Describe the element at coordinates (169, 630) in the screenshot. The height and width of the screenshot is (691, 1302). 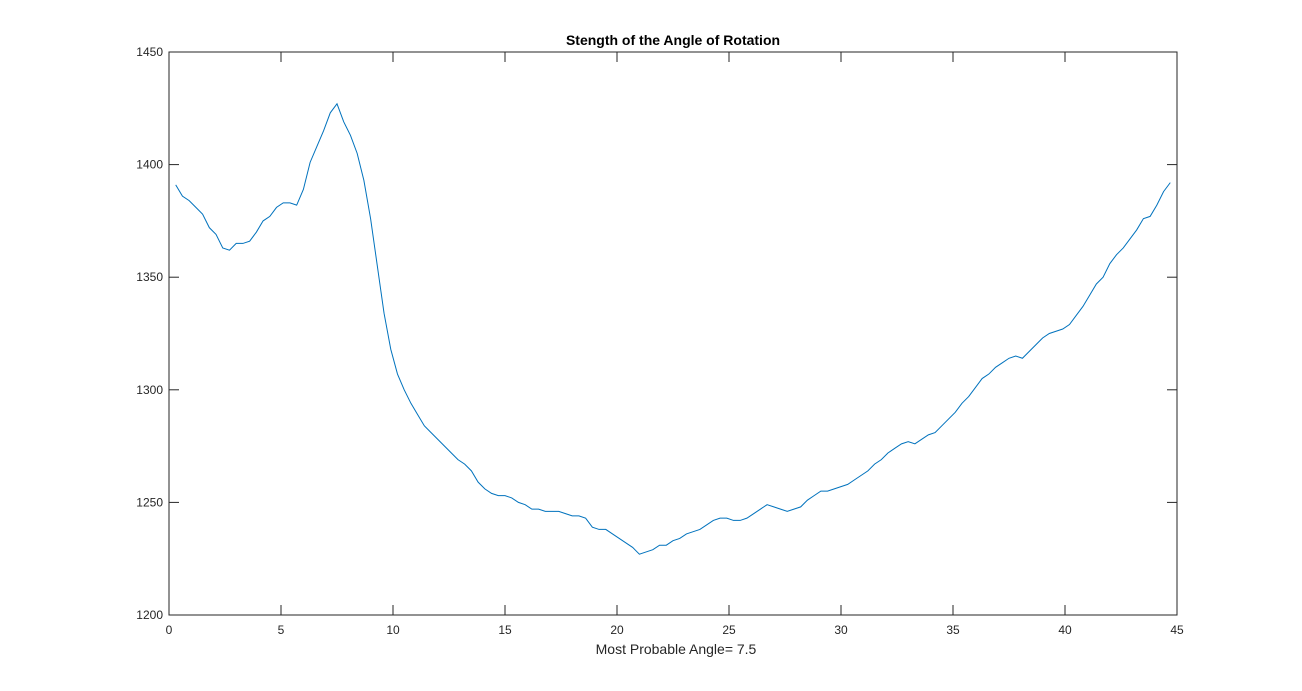
I see `x-tick-label: 0` at that location.